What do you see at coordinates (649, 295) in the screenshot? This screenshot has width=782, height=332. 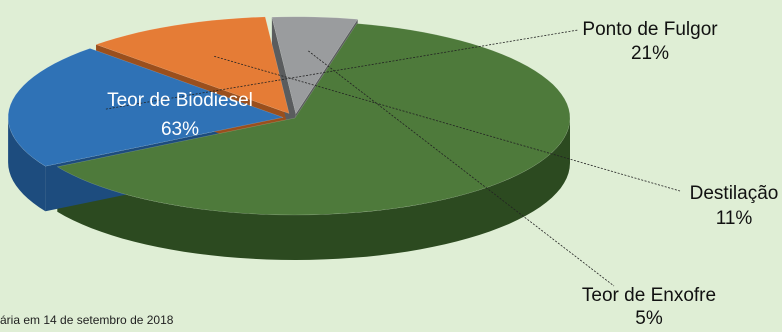 I see `slice-label-teor-de-enxofre: Teor de Enxofre` at bounding box center [649, 295].